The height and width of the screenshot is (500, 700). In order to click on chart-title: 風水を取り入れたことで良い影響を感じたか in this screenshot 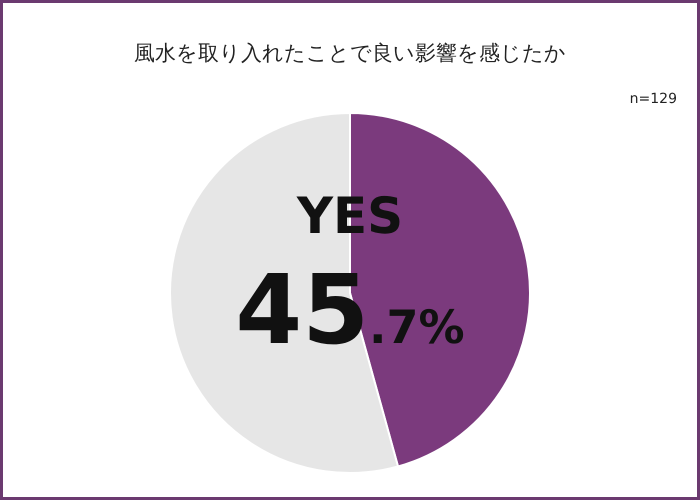, I will do `click(350, 53)`.